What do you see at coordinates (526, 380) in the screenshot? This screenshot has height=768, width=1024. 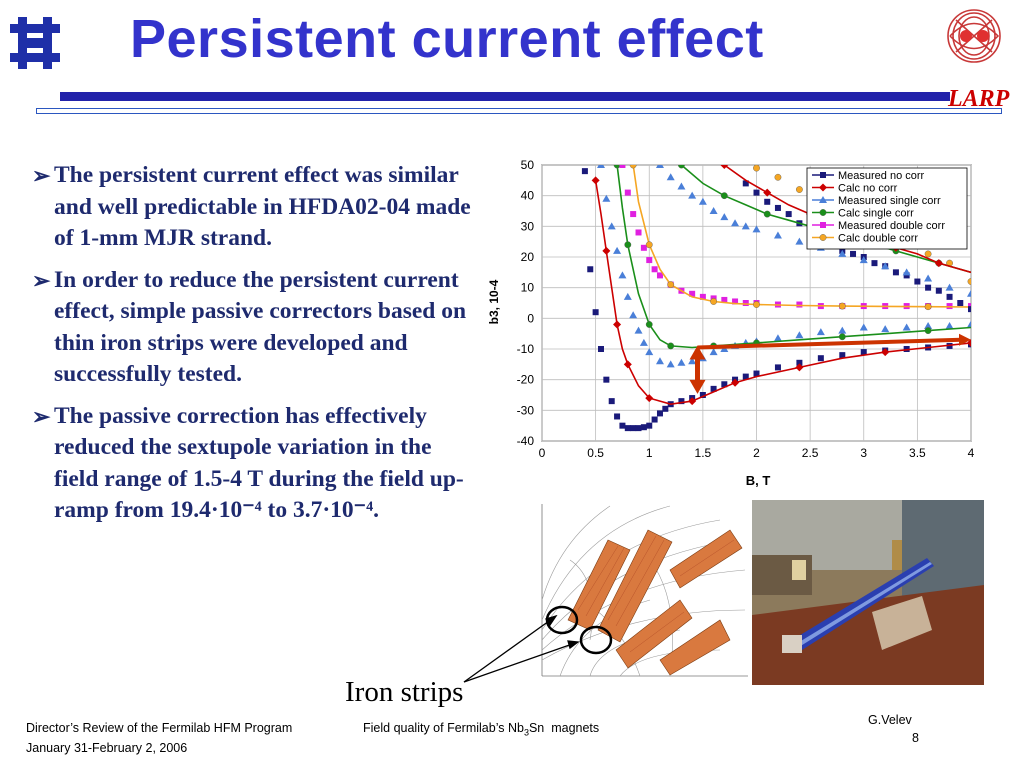 I see `y-tick-label: -20` at bounding box center [526, 380].